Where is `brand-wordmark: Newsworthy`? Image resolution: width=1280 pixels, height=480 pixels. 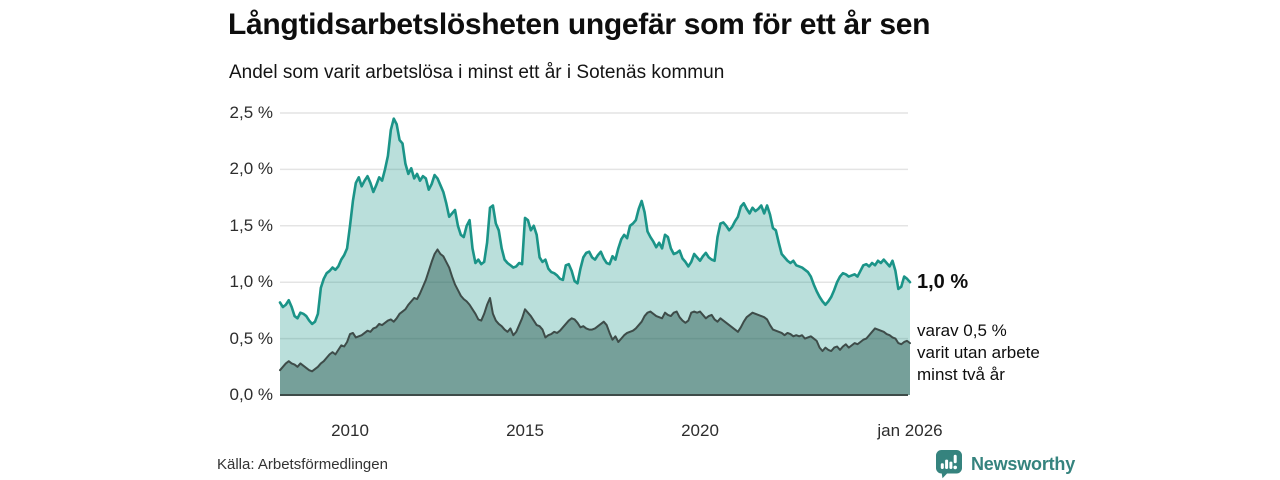 brand-wordmark: Newsworthy is located at coordinates (1023, 463).